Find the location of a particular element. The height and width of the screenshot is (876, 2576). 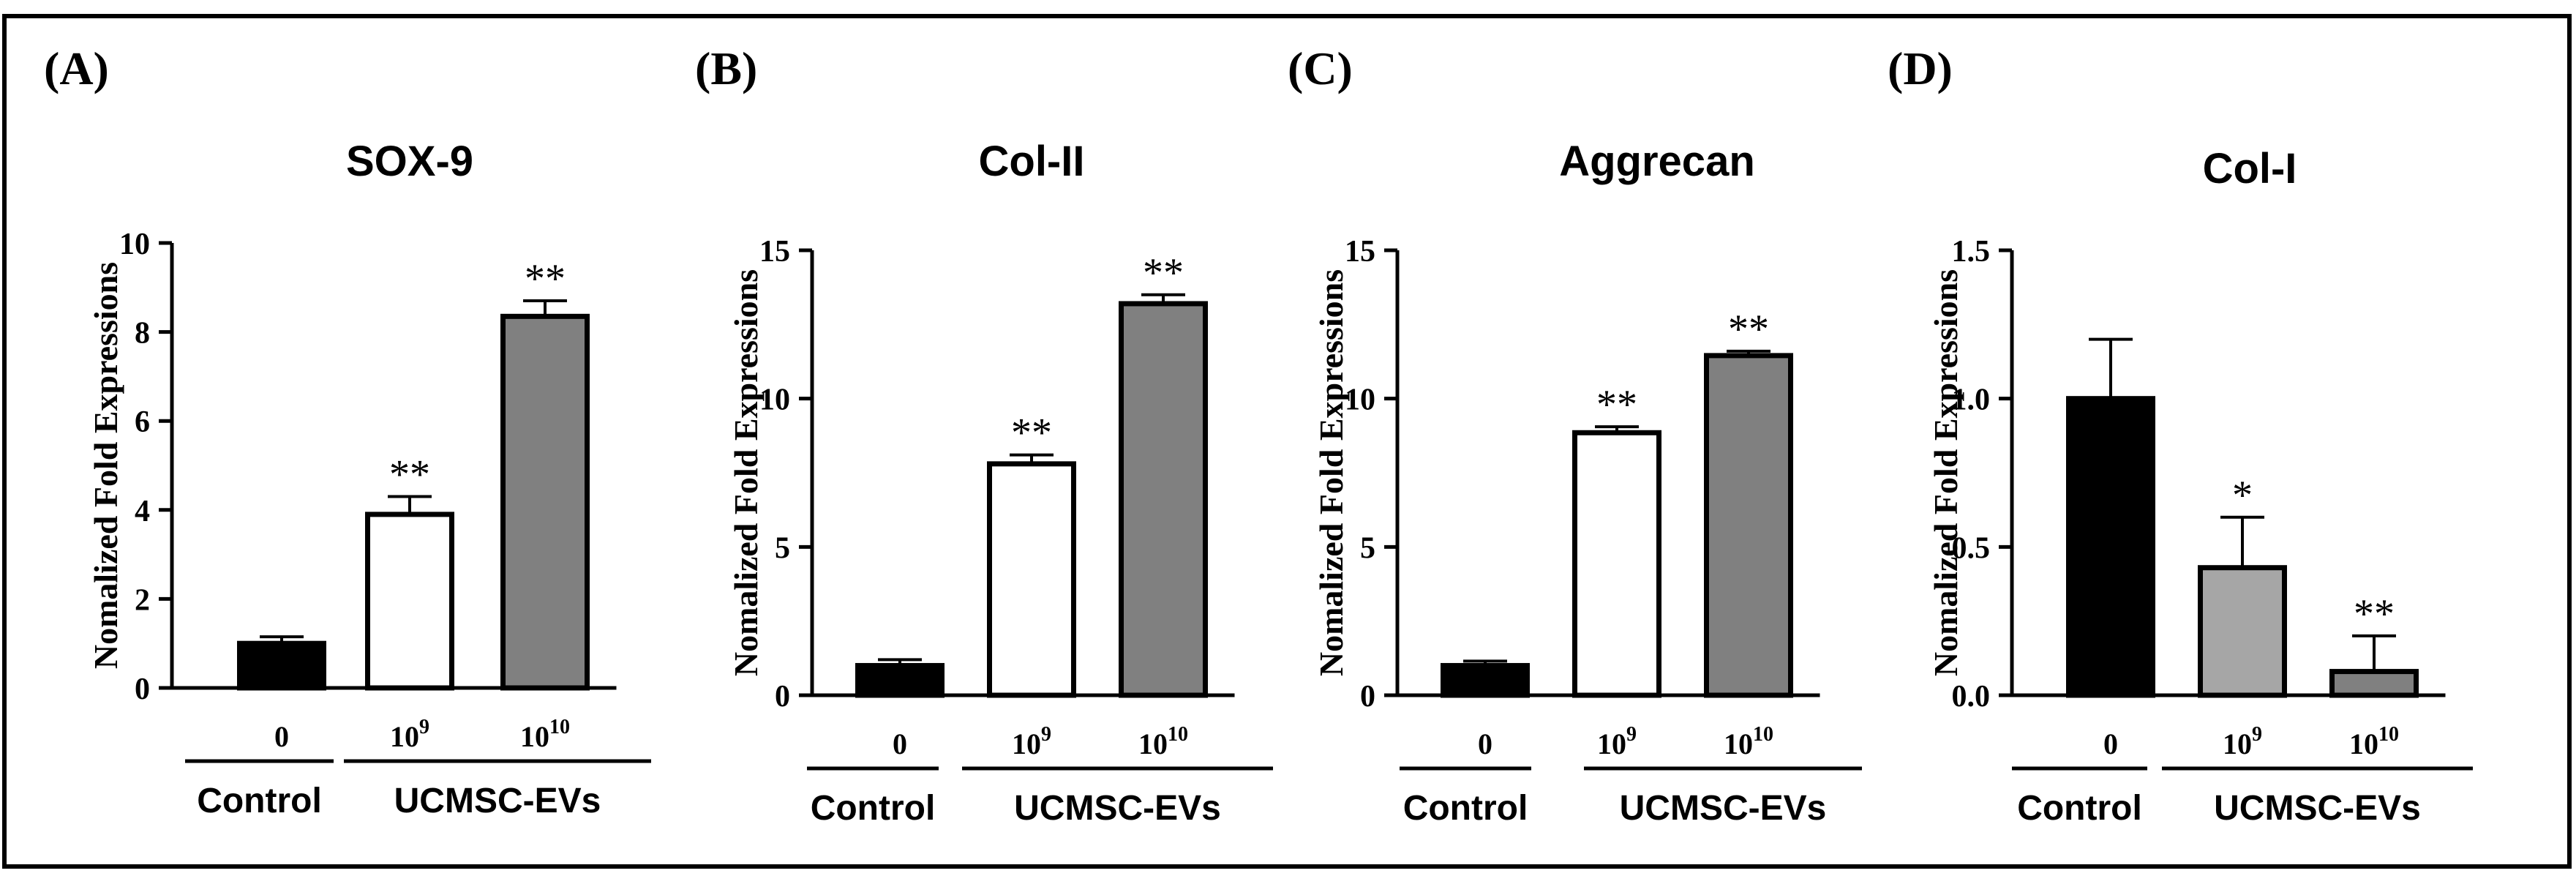

chart-title: SOX-9 is located at coordinates (410, 161).